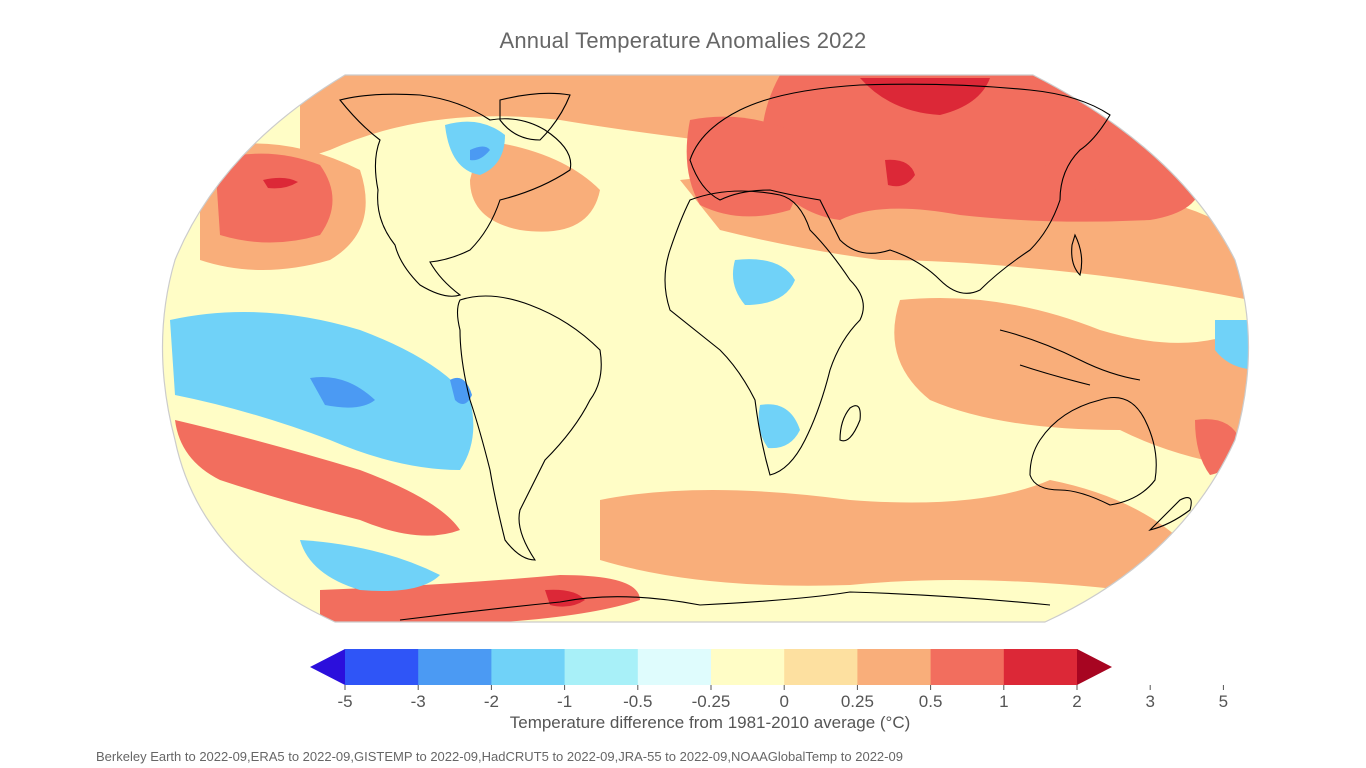  What do you see at coordinates (764, 333) in the screenshot?
I see `africa-coastline` at bounding box center [764, 333].